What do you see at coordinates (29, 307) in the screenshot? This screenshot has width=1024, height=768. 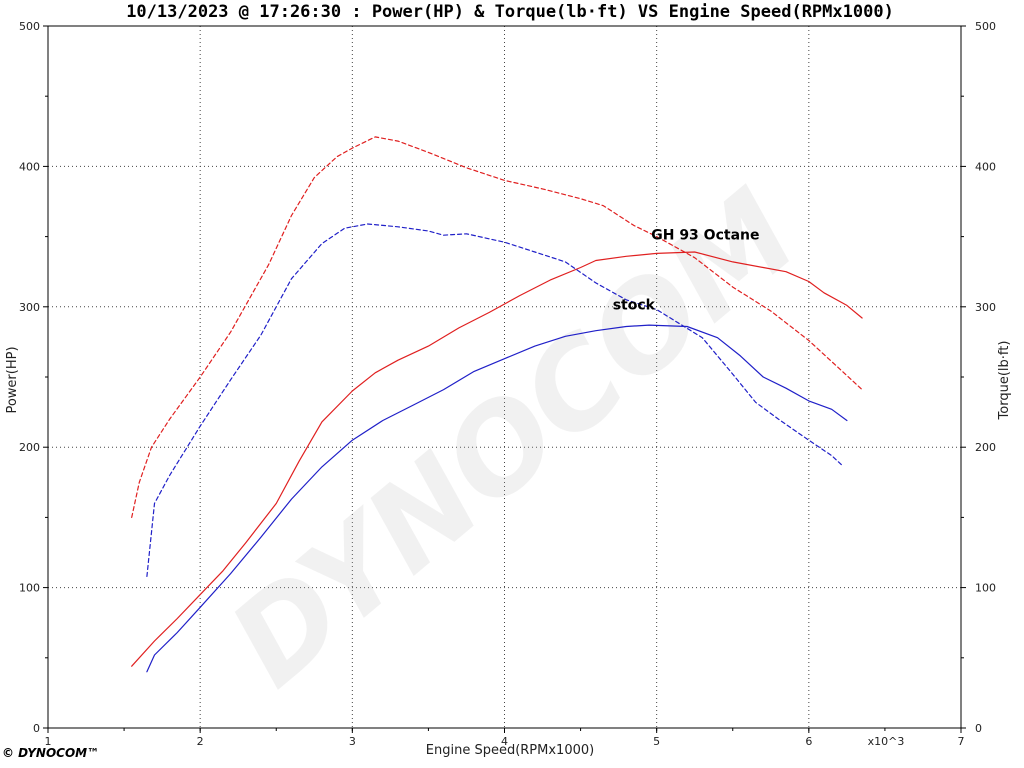 I see `y-tick-label-left: 300` at bounding box center [29, 307].